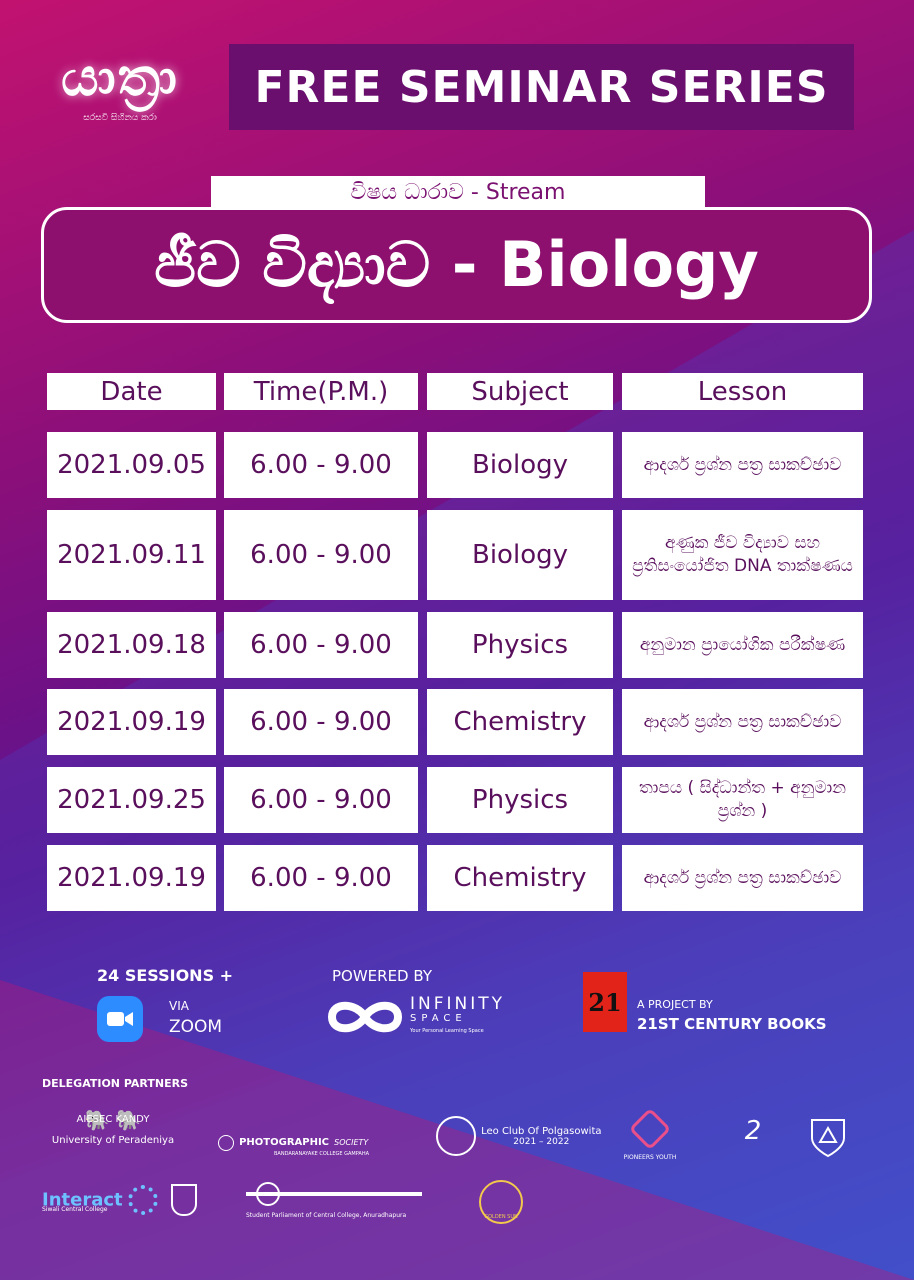 This screenshot has width=914, height=1280. Describe the element at coordinates (131, 878) in the screenshot. I see `row-6-date: 2021.09.19` at that location.